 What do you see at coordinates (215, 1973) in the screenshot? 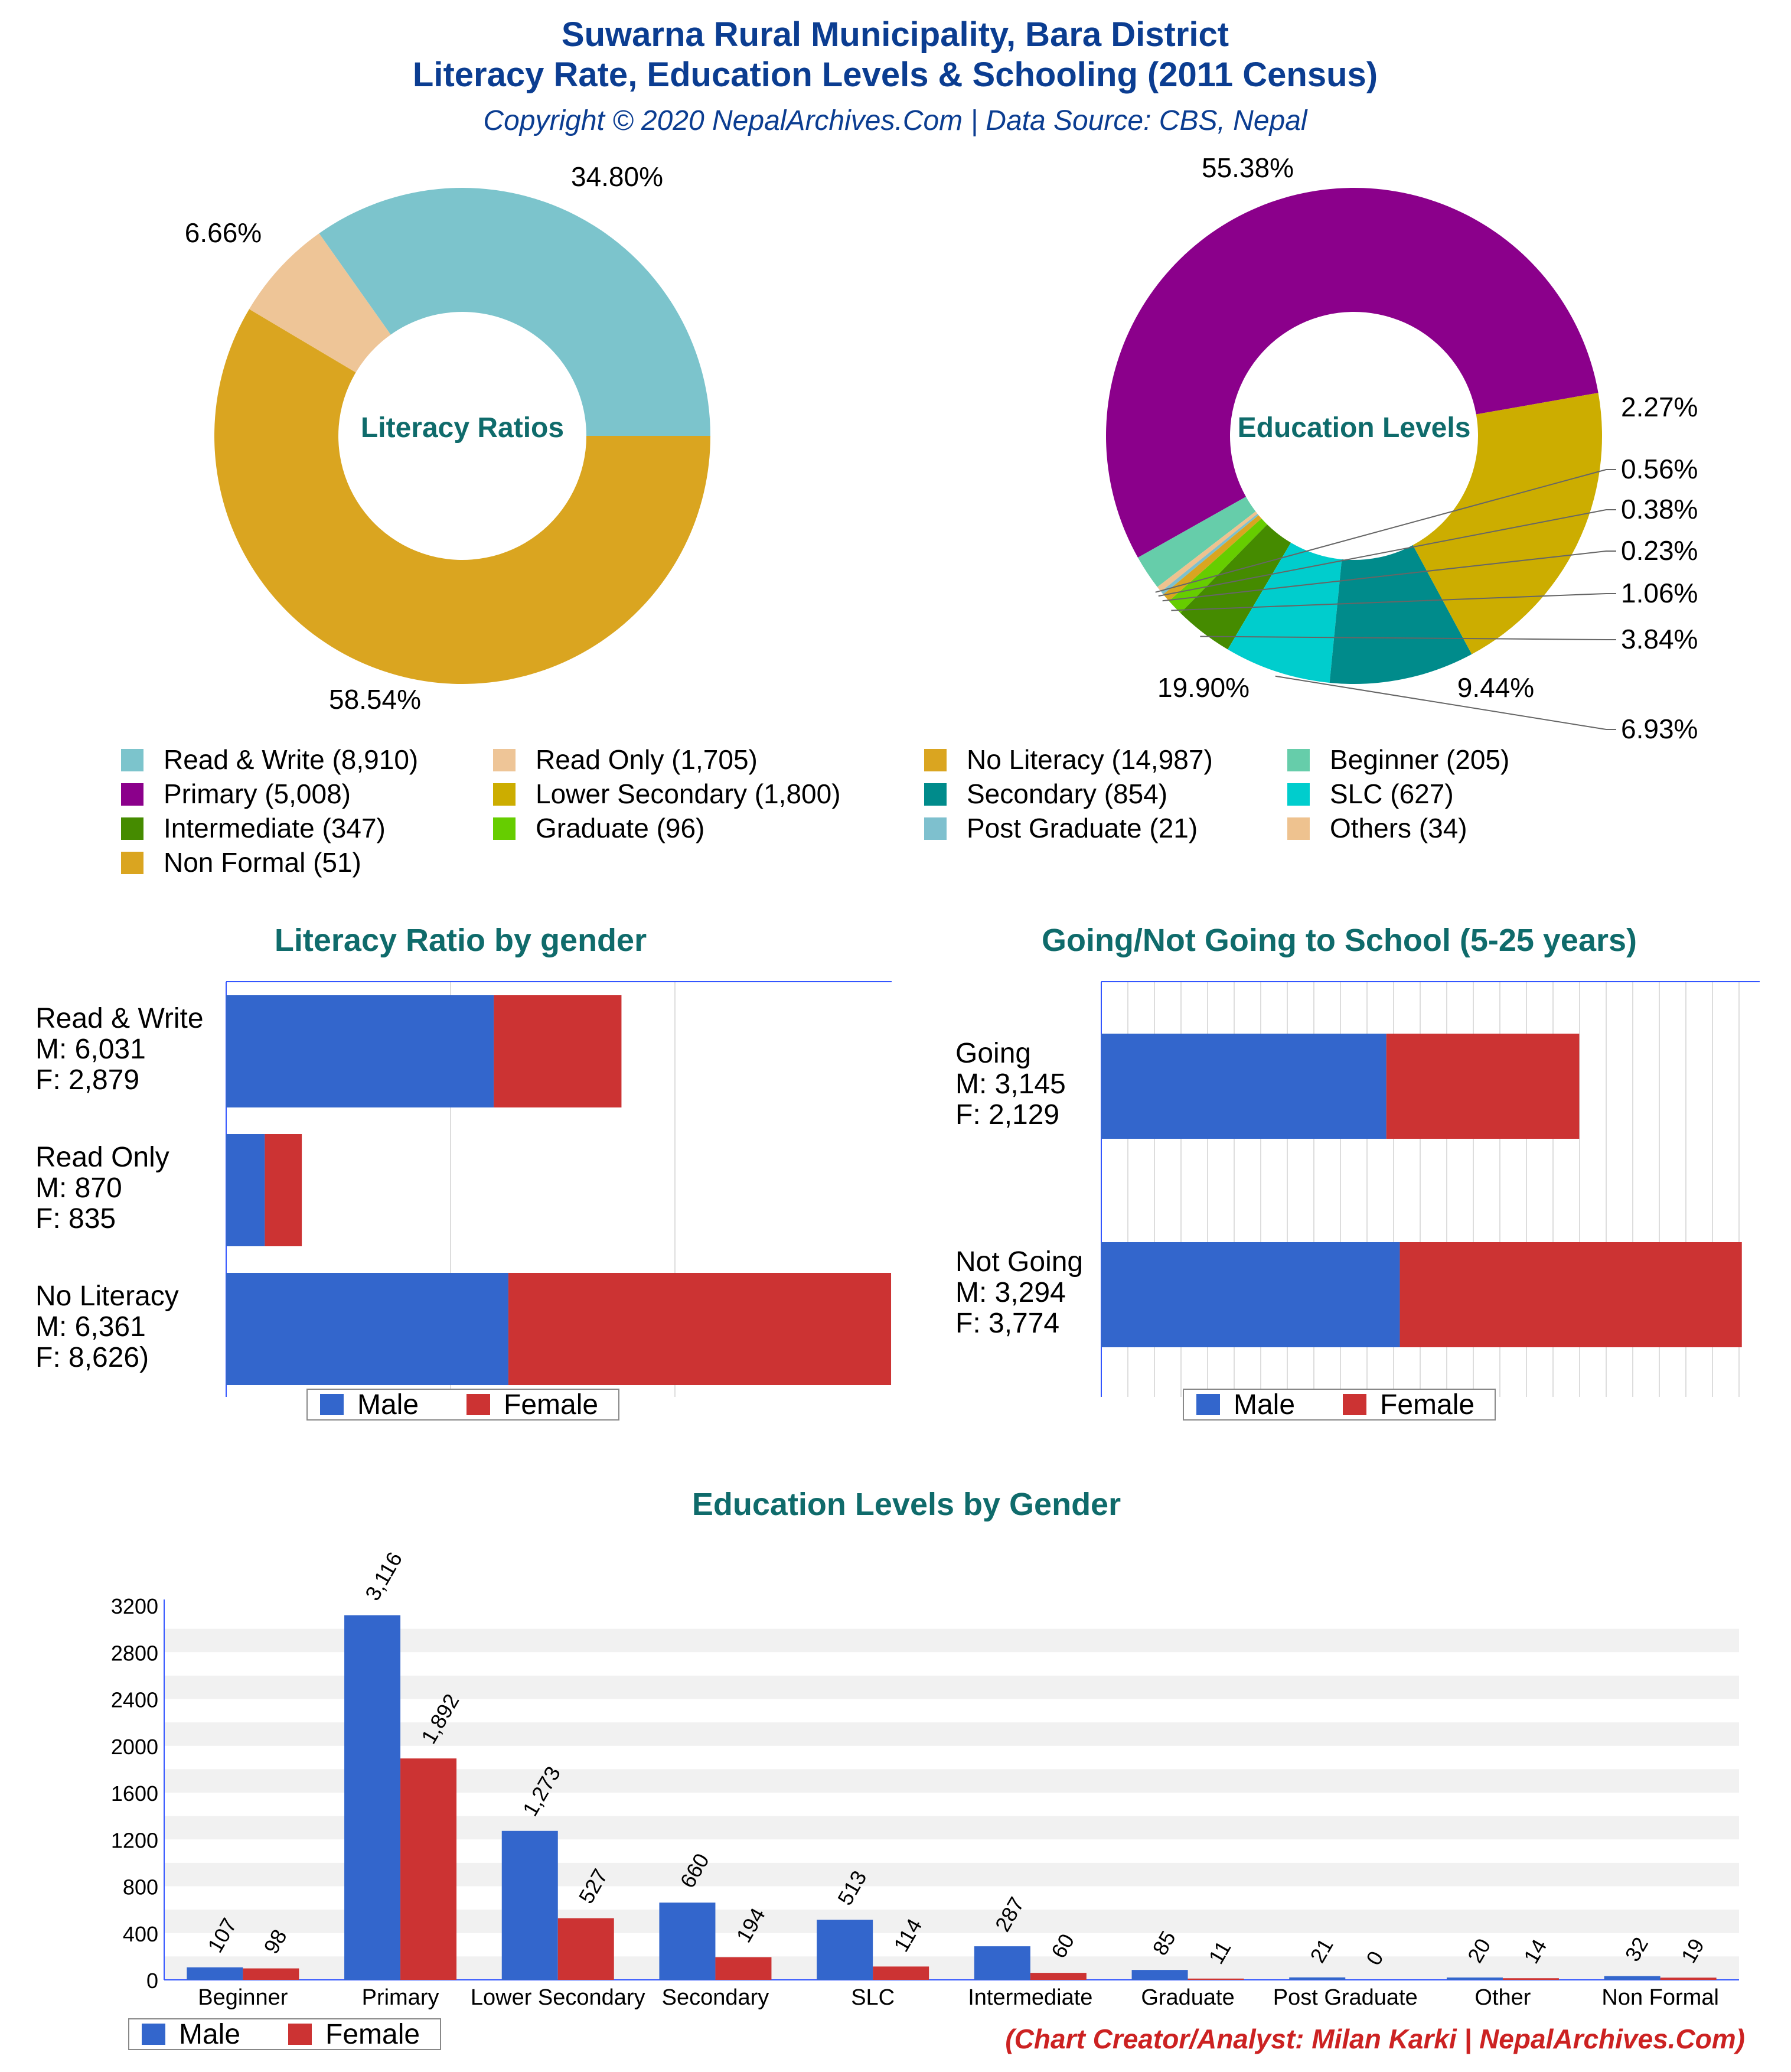
I see `bar-male-beginner` at bounding box center [215, 1973].